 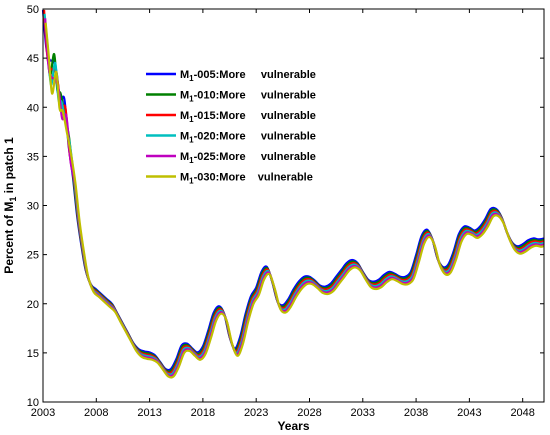 I want to click on x-tick: 2033, so click(x=363, y=214).